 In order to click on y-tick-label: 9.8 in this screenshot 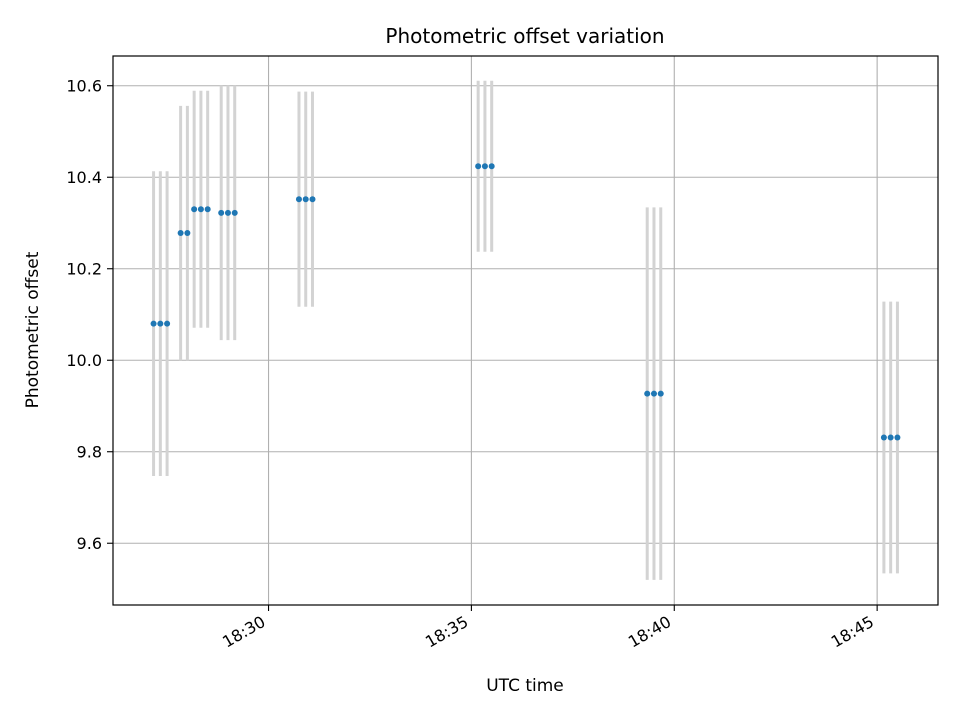, I will do `click(89, 452)`.